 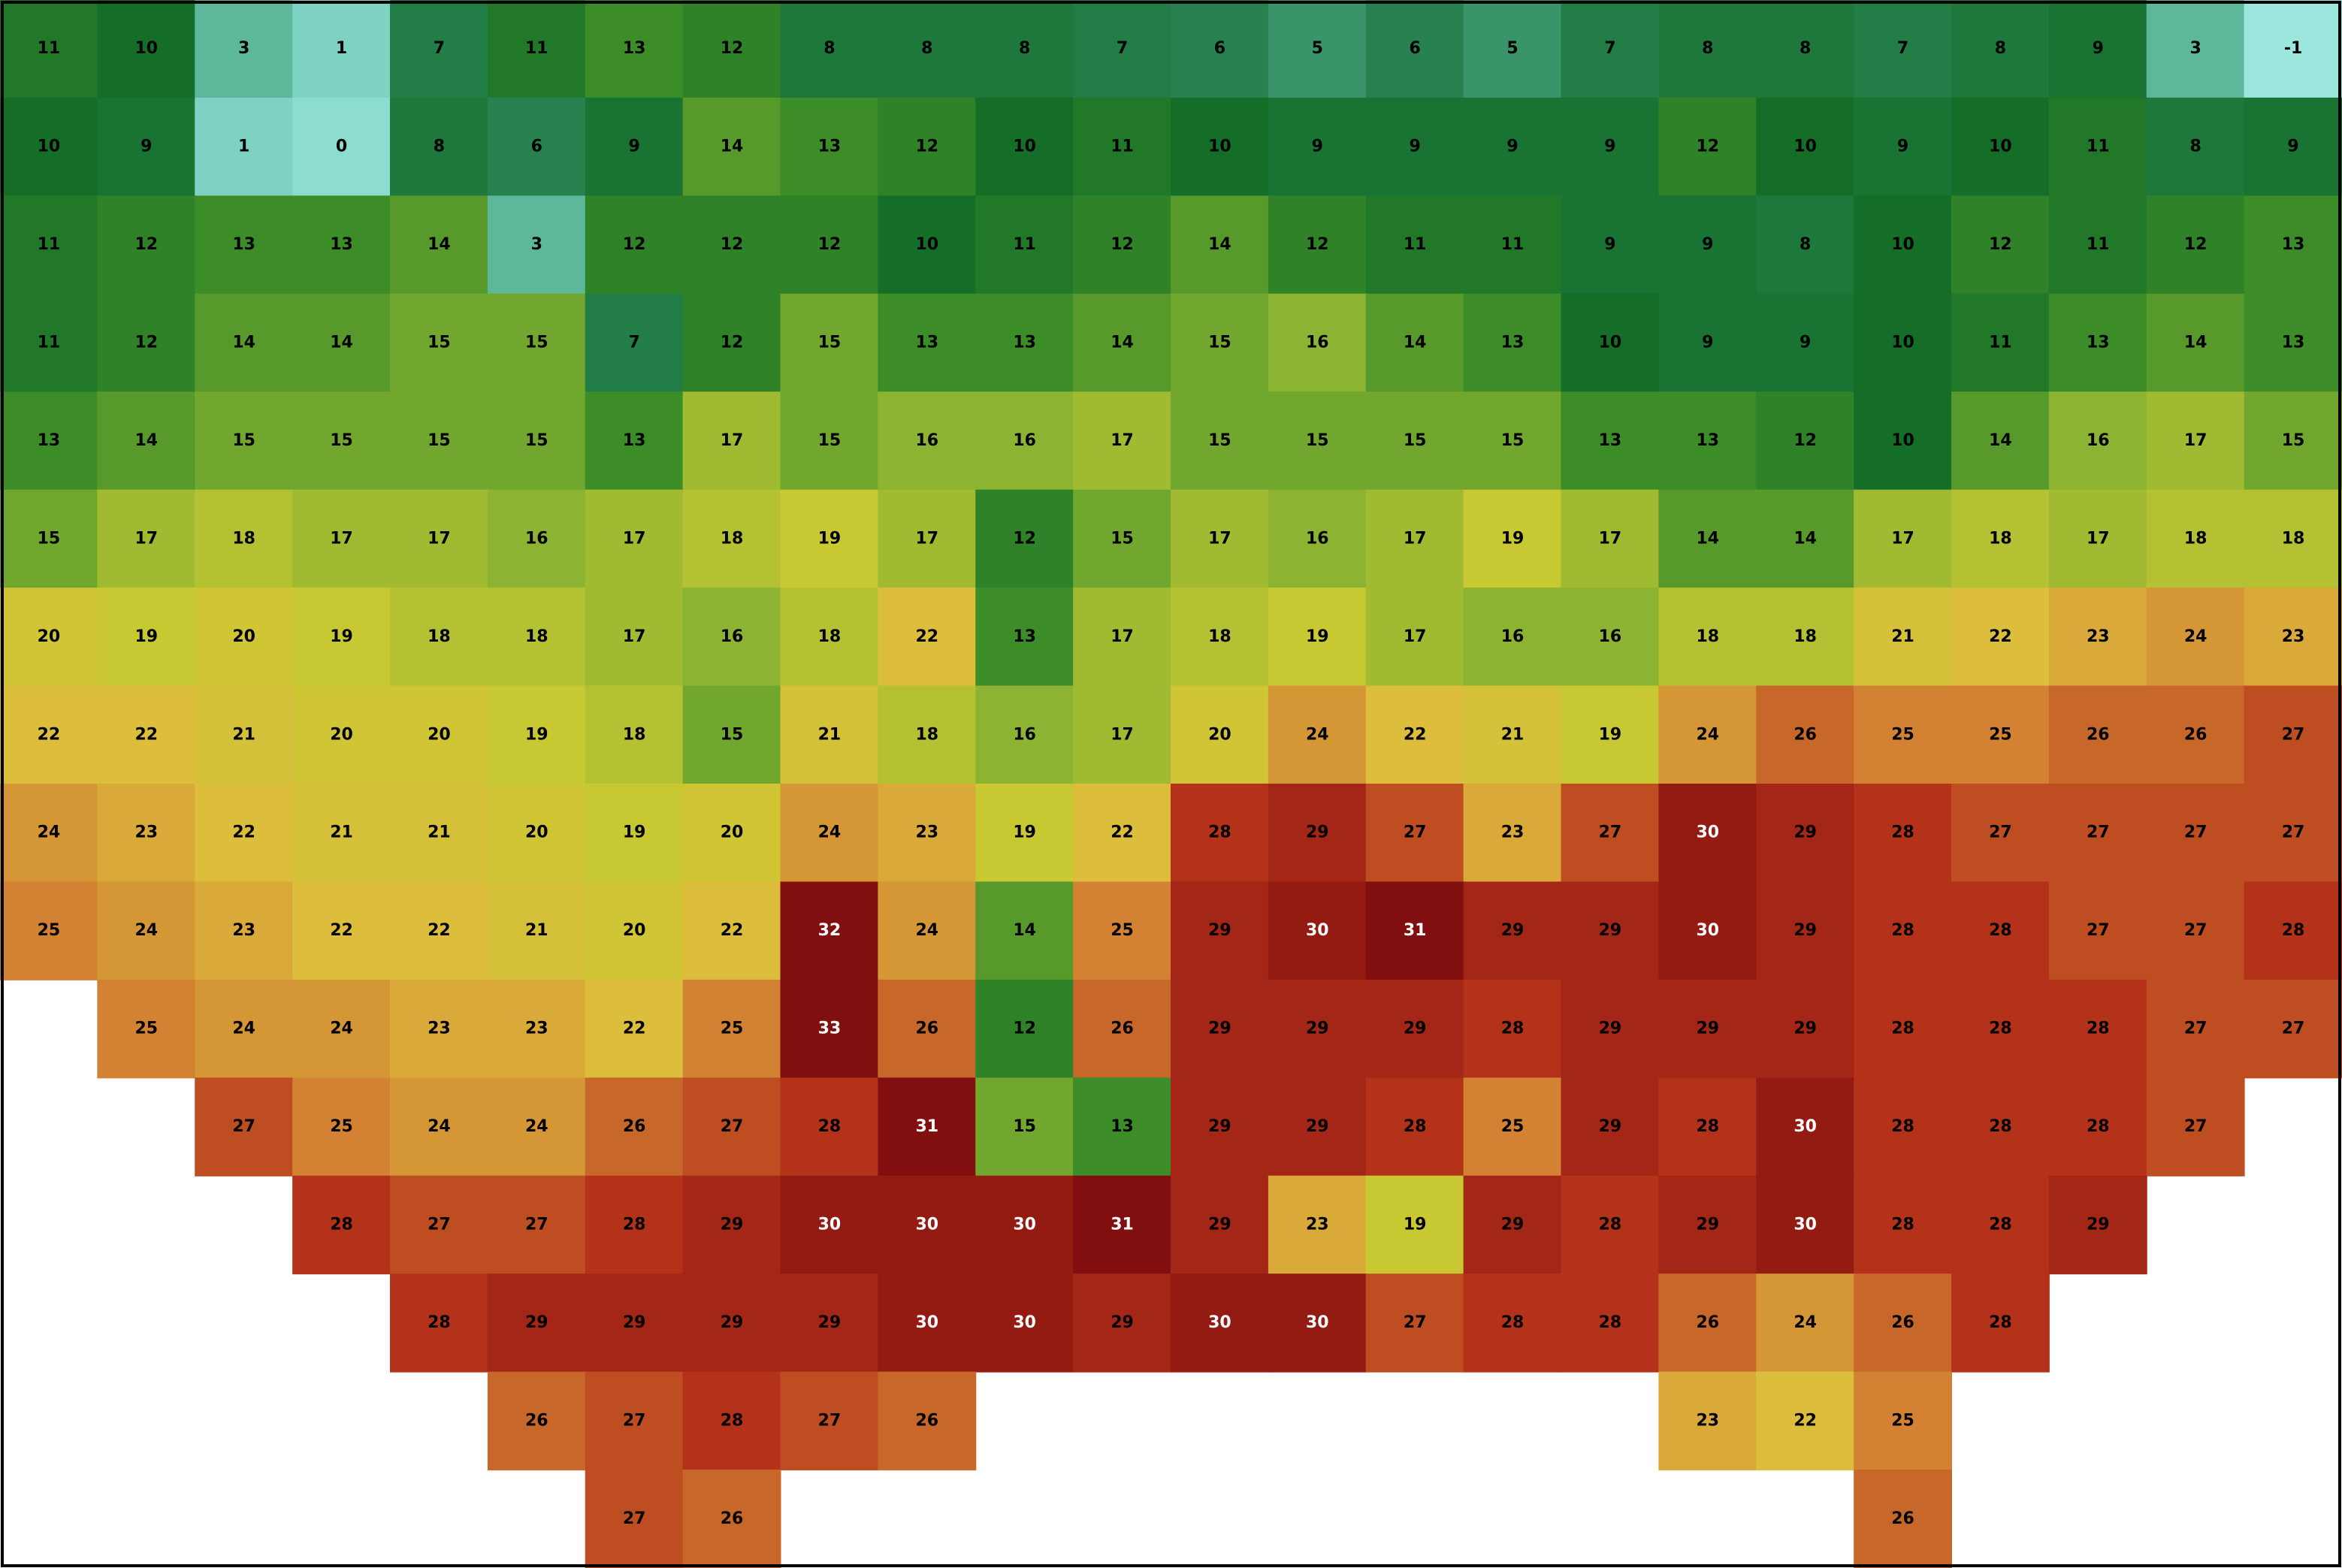 I want to click on temperature-label: 14, so click(x=439, y=244).